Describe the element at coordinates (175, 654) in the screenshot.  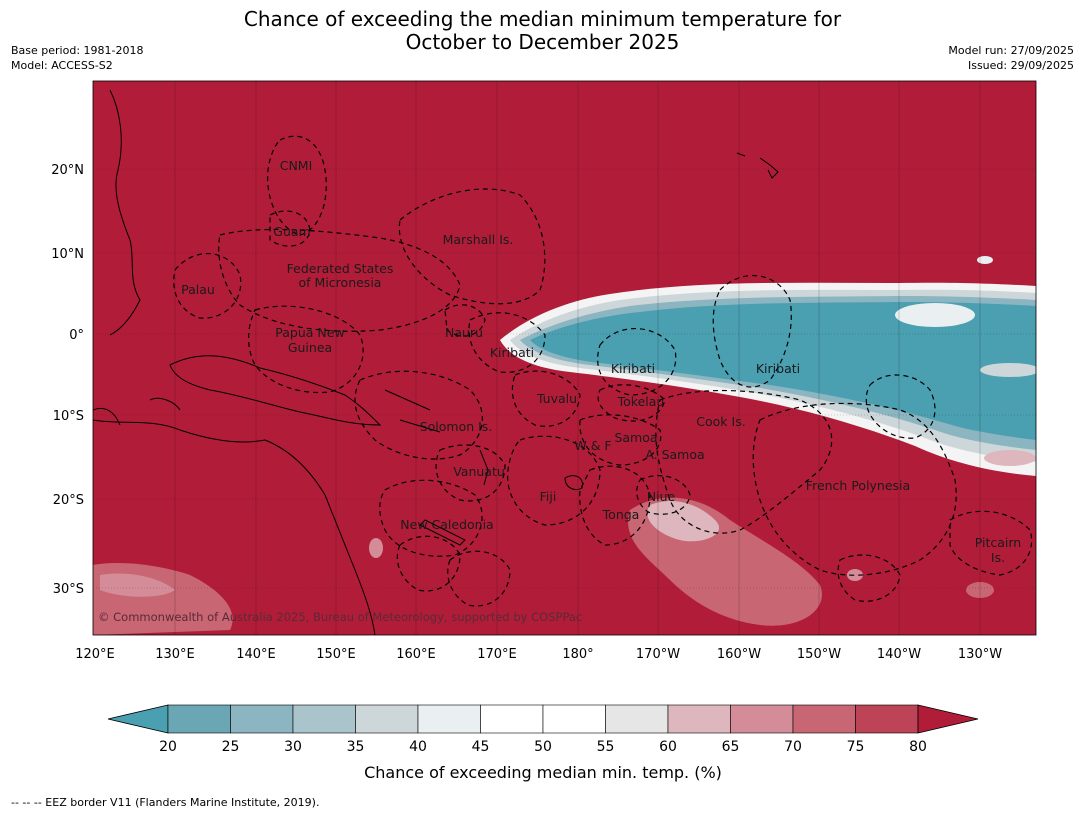
I see `lon-tick: 130°E` at that location.